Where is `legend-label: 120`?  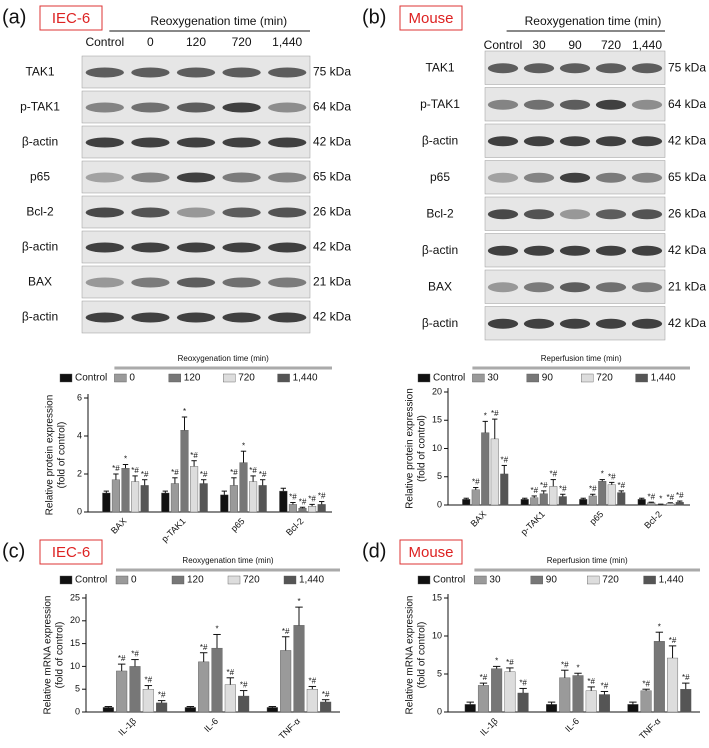
legend-label: 120 is located at coordinates (192, 378).